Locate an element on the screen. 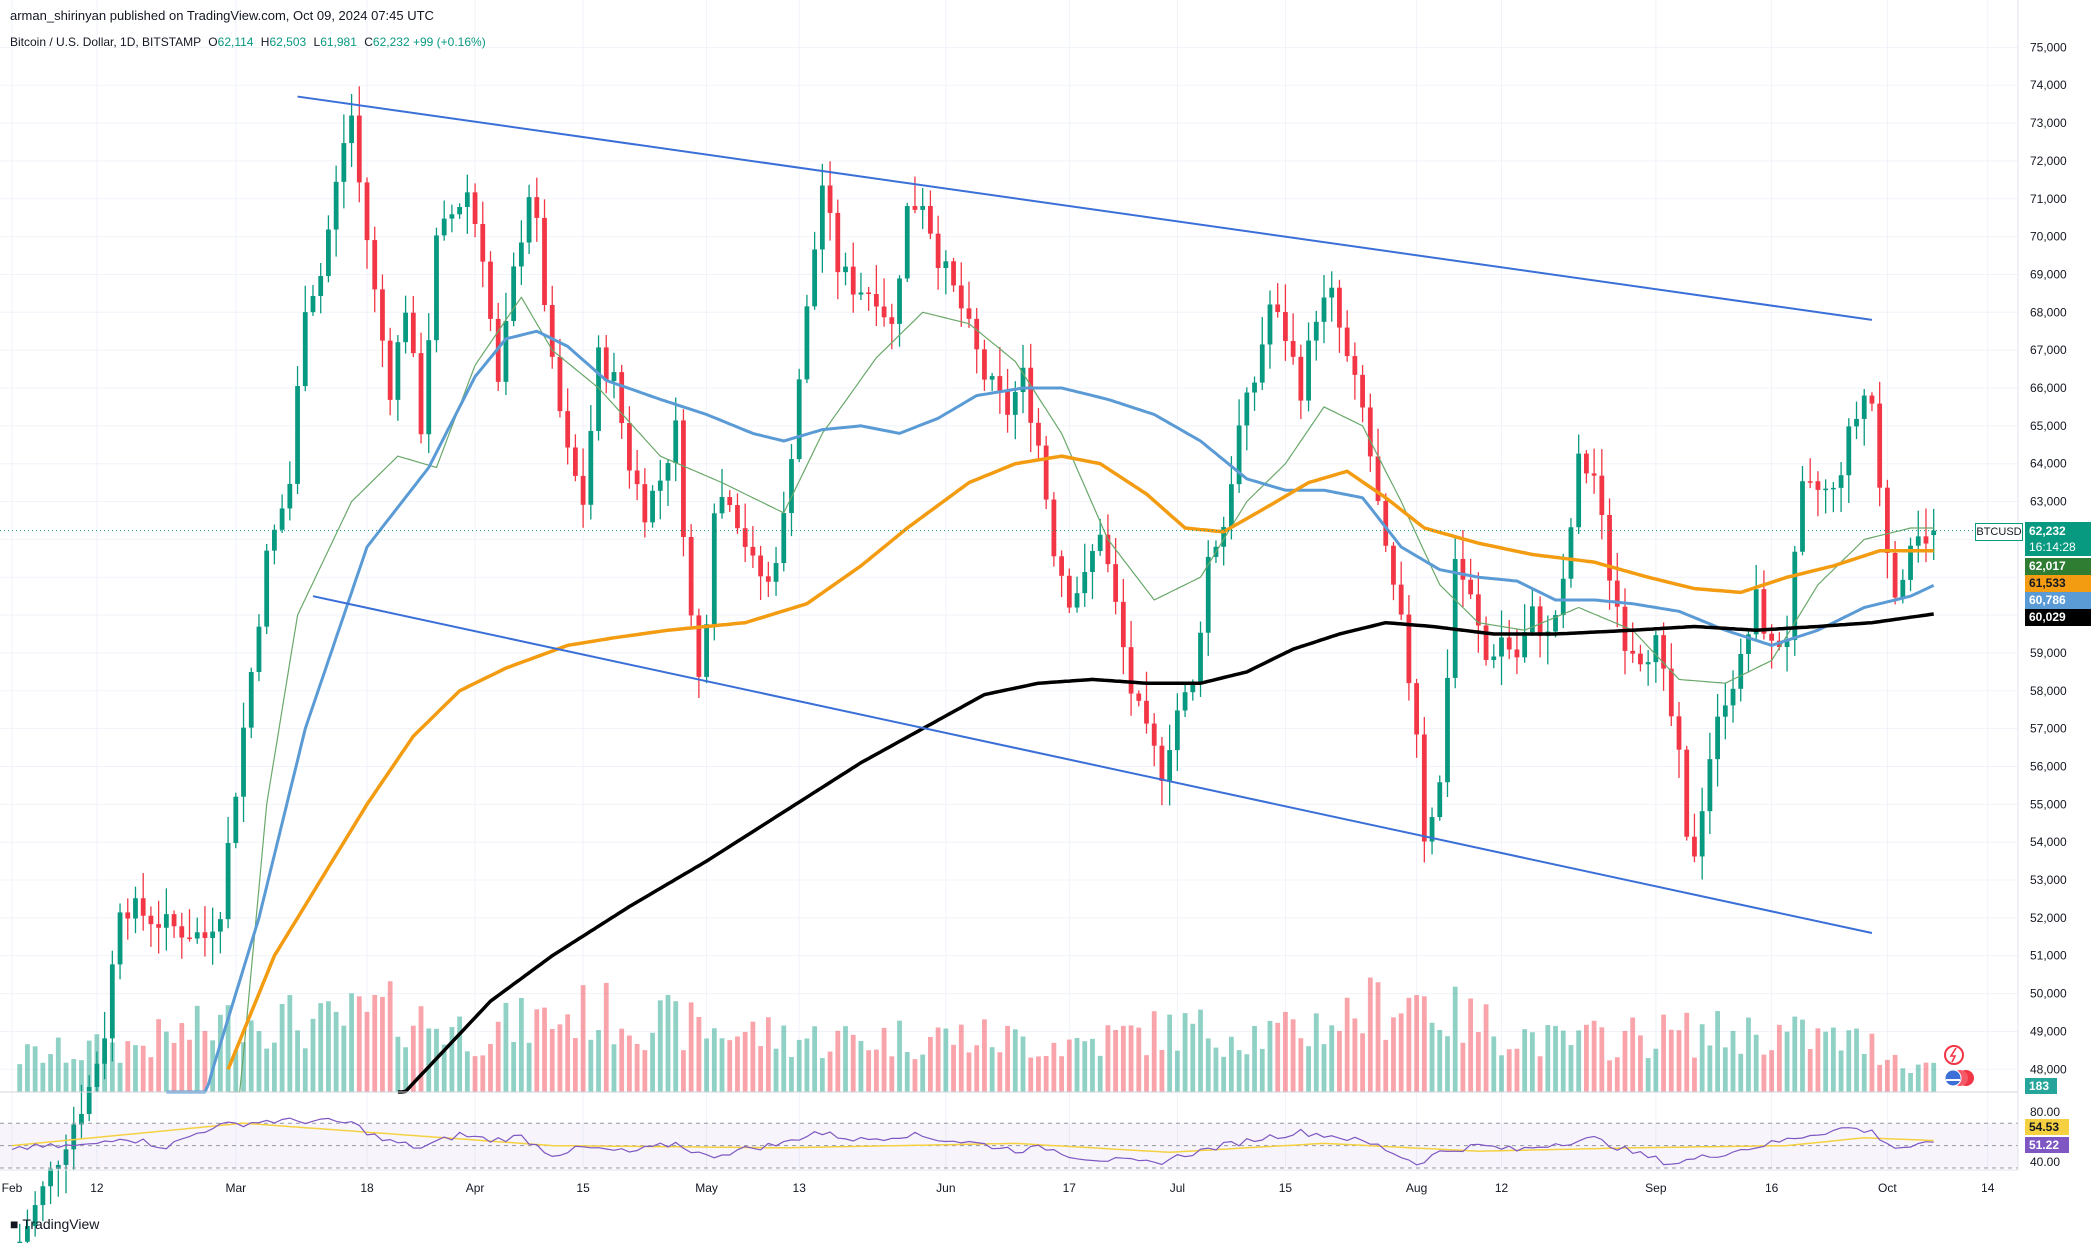 This screenshot has height=1243, width=2100. flag-icon is located at coordinates (1953, 1078).